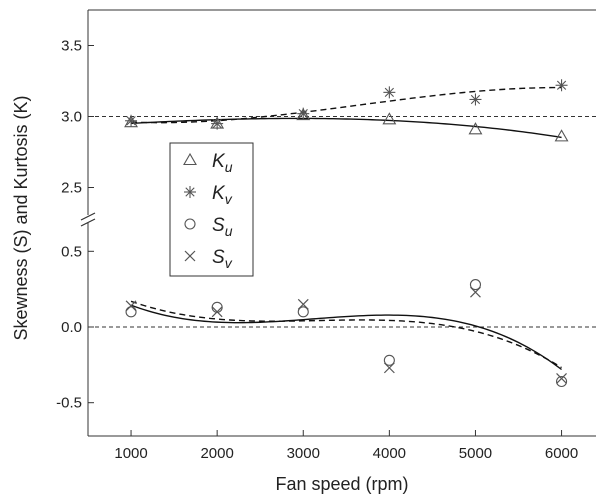  I want to click on legend-marker-kv, so click(190, 192).